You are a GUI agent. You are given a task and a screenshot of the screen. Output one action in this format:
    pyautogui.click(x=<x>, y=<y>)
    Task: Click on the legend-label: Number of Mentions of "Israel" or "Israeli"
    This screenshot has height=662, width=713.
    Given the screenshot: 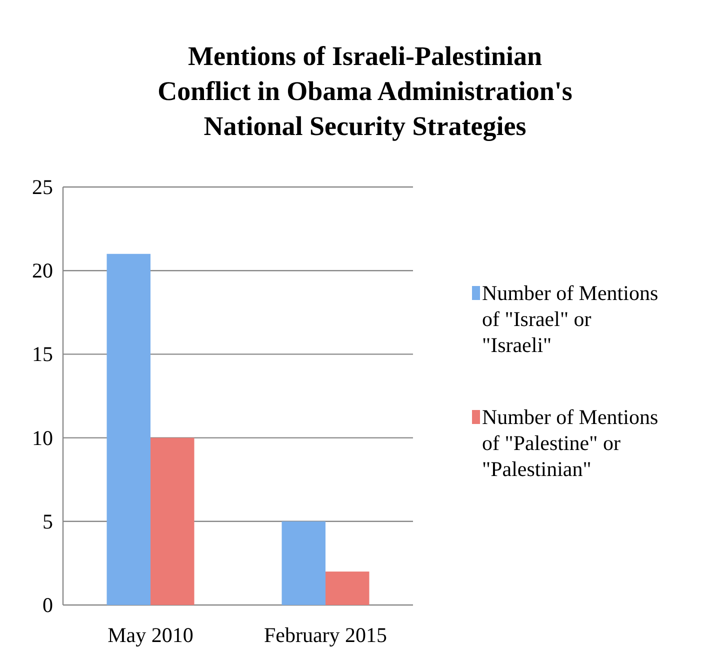 What is the action you would take?
    pyautogui.click(x=570, y=319)
    